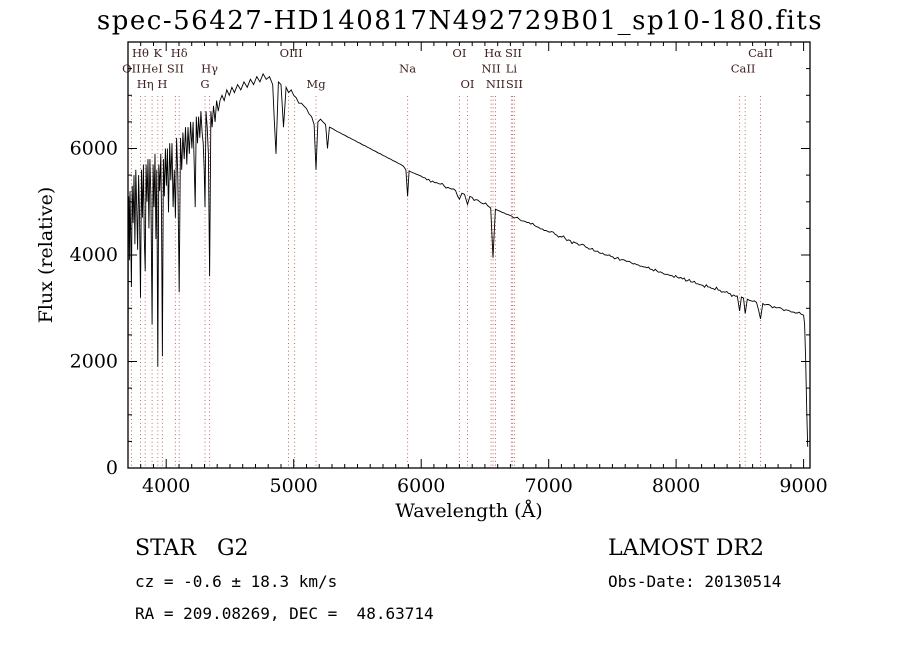 The height and width of the screenshot is (649, 900). Describe the element at coordinates (162, 84) in the screenshot. I see `spectral-line-label: H` at that location.